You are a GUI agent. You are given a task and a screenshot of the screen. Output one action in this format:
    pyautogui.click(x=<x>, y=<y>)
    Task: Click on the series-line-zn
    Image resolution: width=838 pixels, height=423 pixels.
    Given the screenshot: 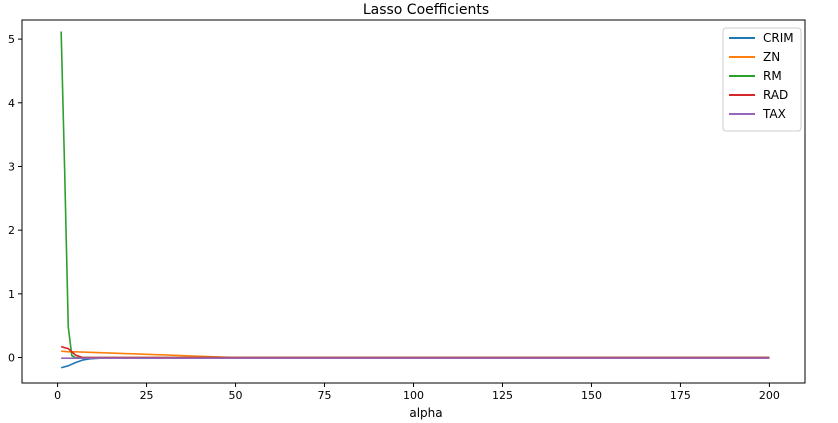 What is the action you would take?
    pyautogui.click(x=415, y=354)
    